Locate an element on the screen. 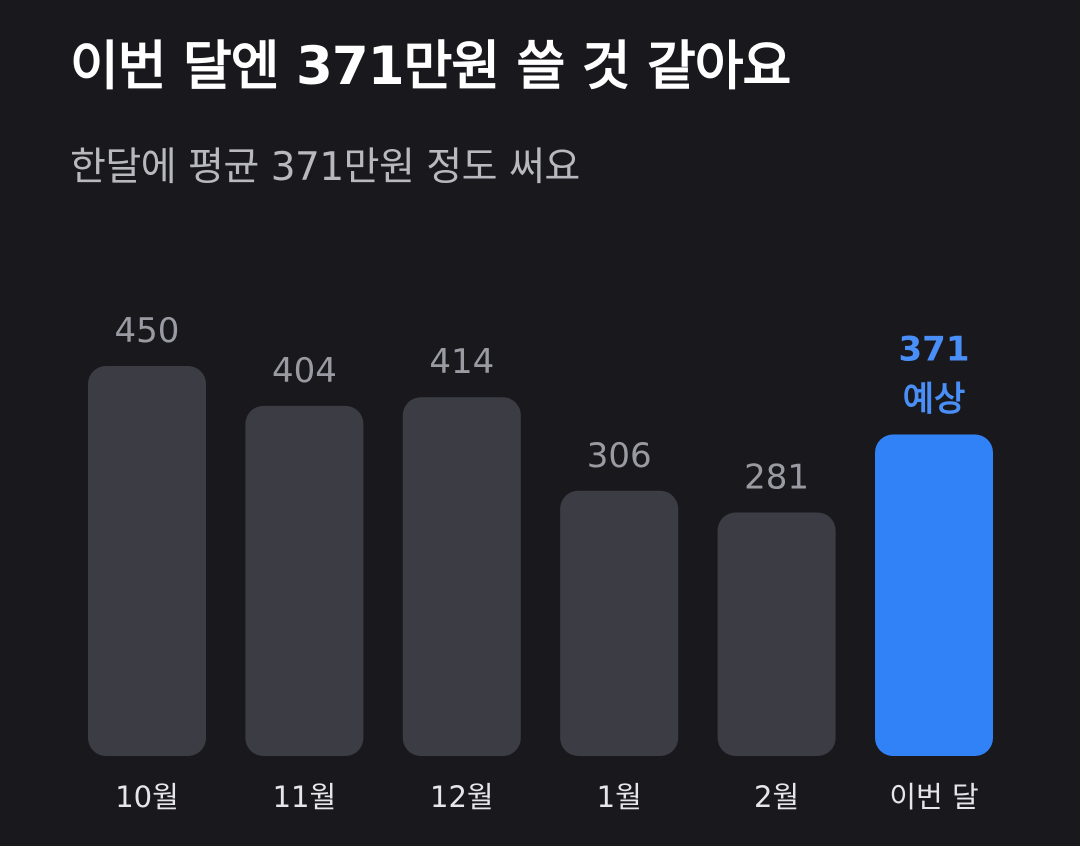  bar-current-month is located at coordinates (934, 595).